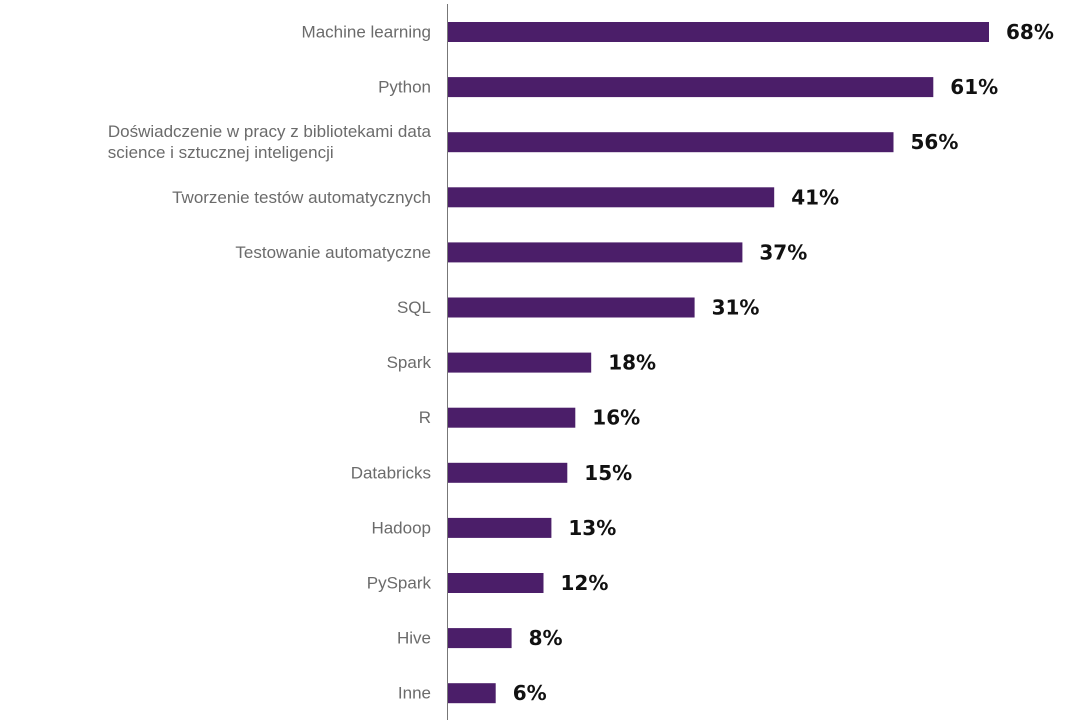  What do you see at coordinates (783, 252) in the screenshot?
I see `value-label-4: 37%` at bounding box center [783, 252].